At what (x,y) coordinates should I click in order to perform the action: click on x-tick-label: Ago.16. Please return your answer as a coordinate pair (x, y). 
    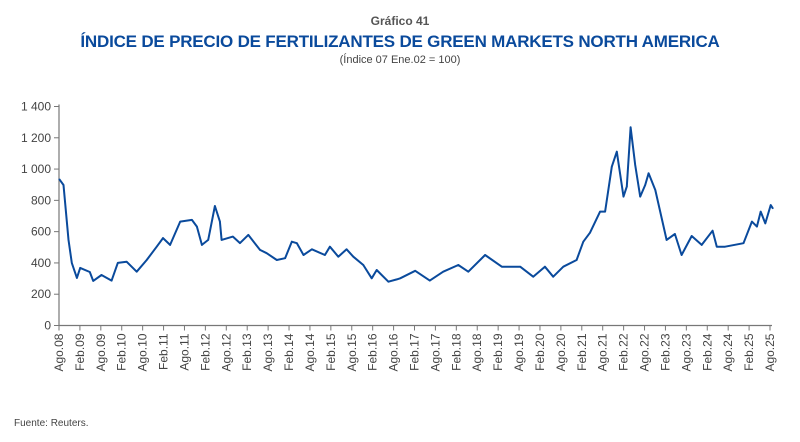
    Looking at the image, I should click on (394, 352).